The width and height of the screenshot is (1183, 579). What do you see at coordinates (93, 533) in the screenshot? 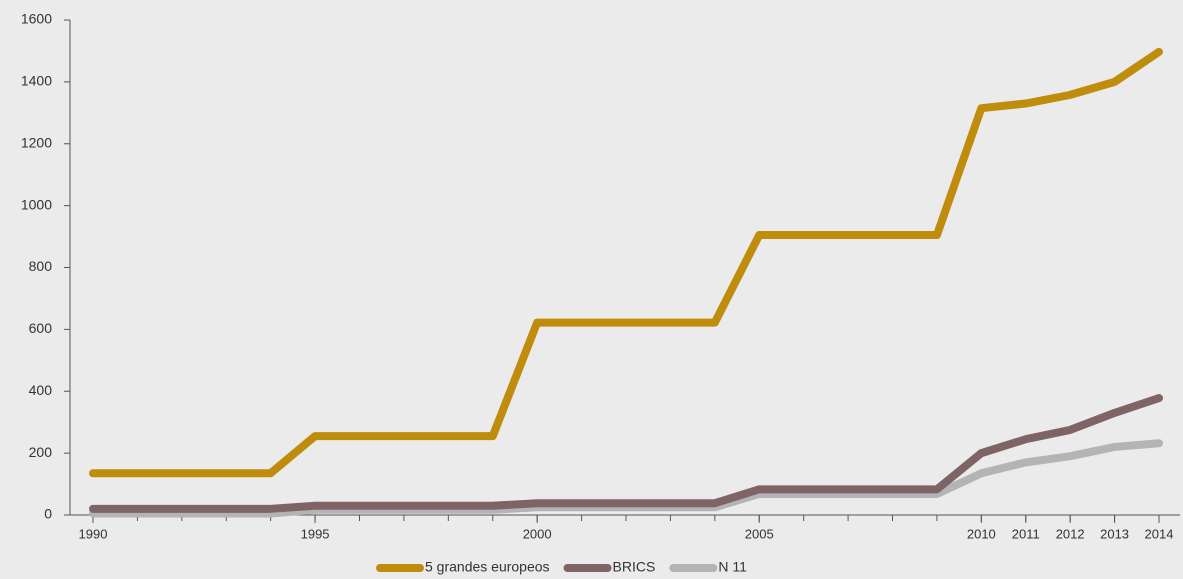
I see `x-tick-label: 1990` at bounding box center [93, 533].